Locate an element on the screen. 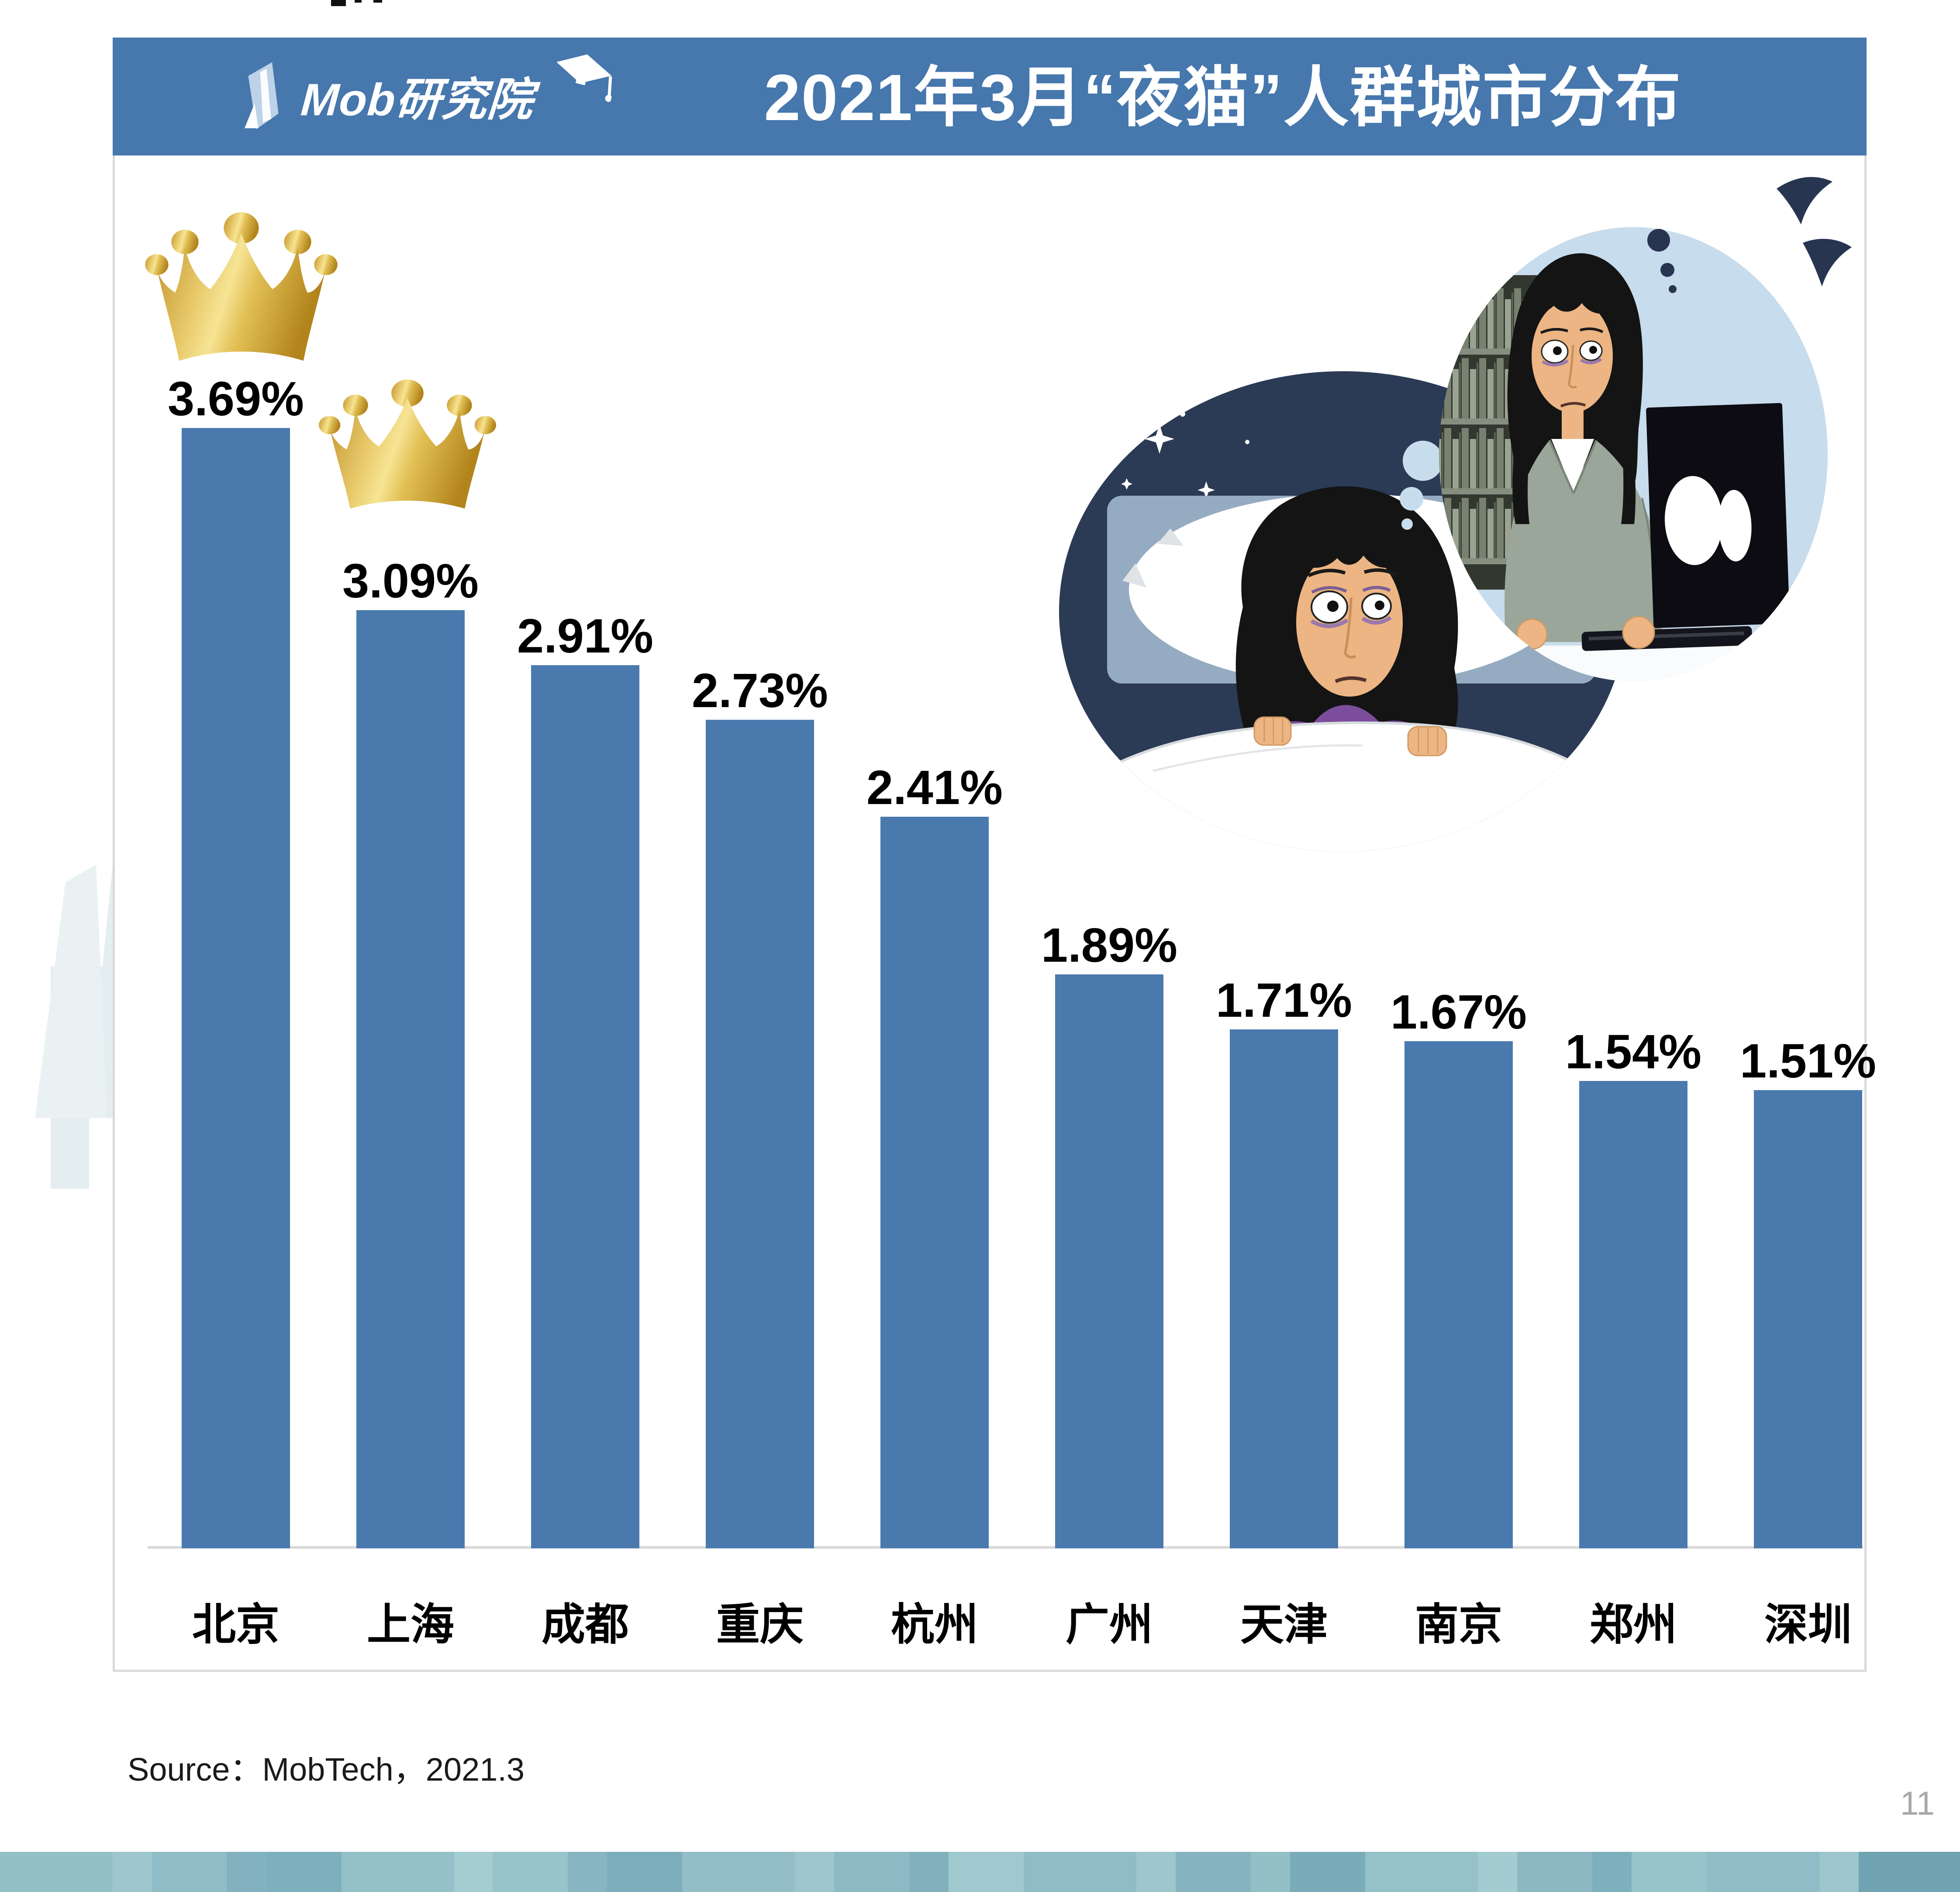  bar-category-label: 成都 is located at coordinates (585, 1624).